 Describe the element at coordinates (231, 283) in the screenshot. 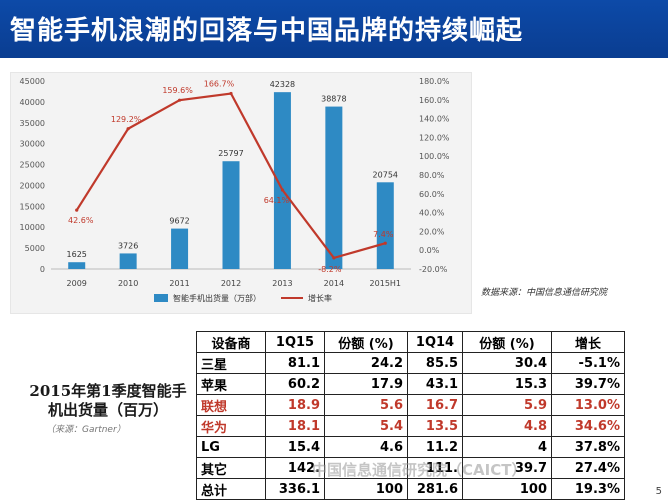

I see `x-tick-label: 2012` at that location.